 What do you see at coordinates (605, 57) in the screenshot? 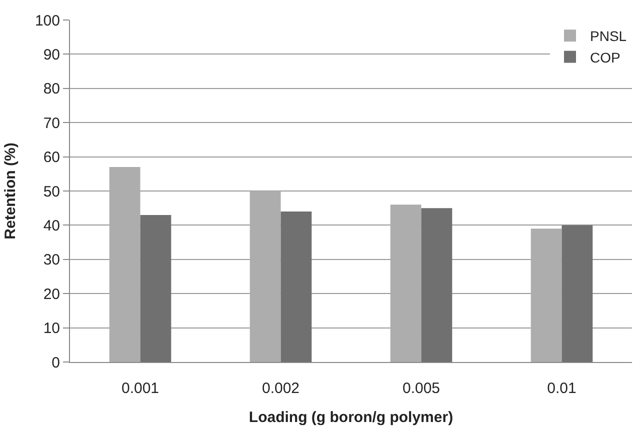
I see `legend-label: COP` at bounding box center [605, 57].